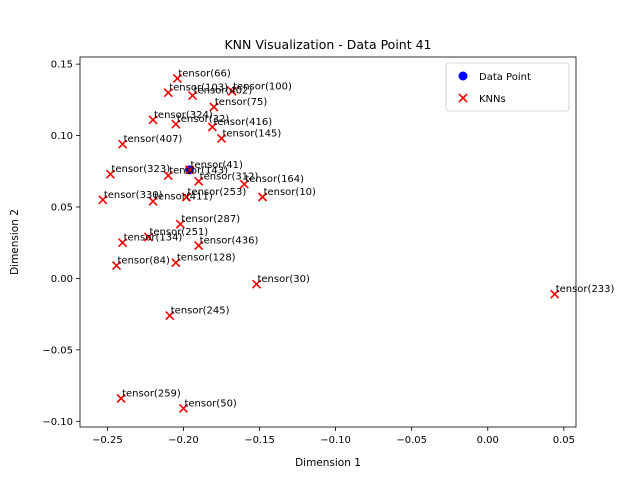  What do you see at coordinates (488, 440) in the screenshot?
I see `x-tick-label: 0.00` at bounding box center [488, 440].